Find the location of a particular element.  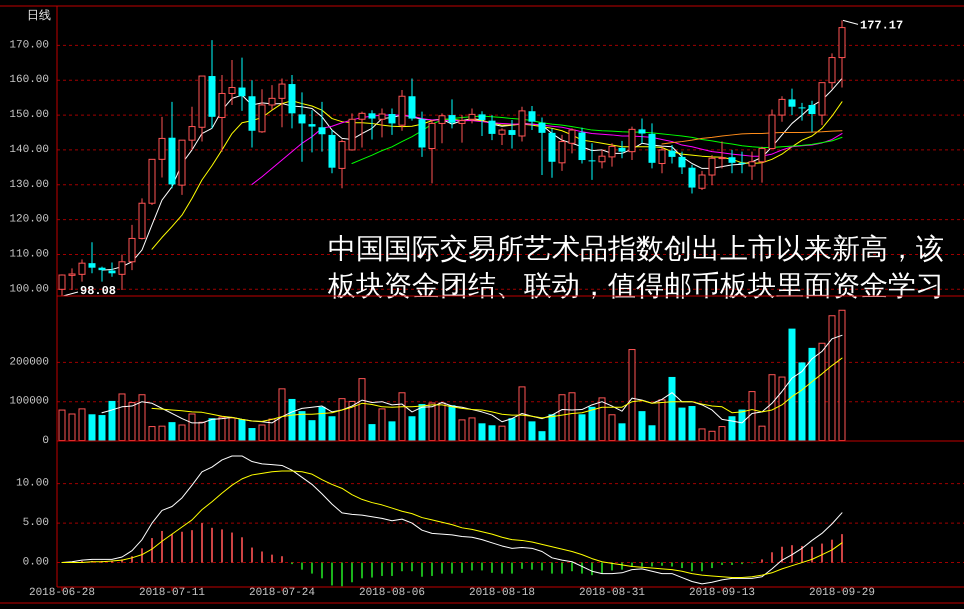

y-tick-label: 150.00 is located at coordinates (29, 115).